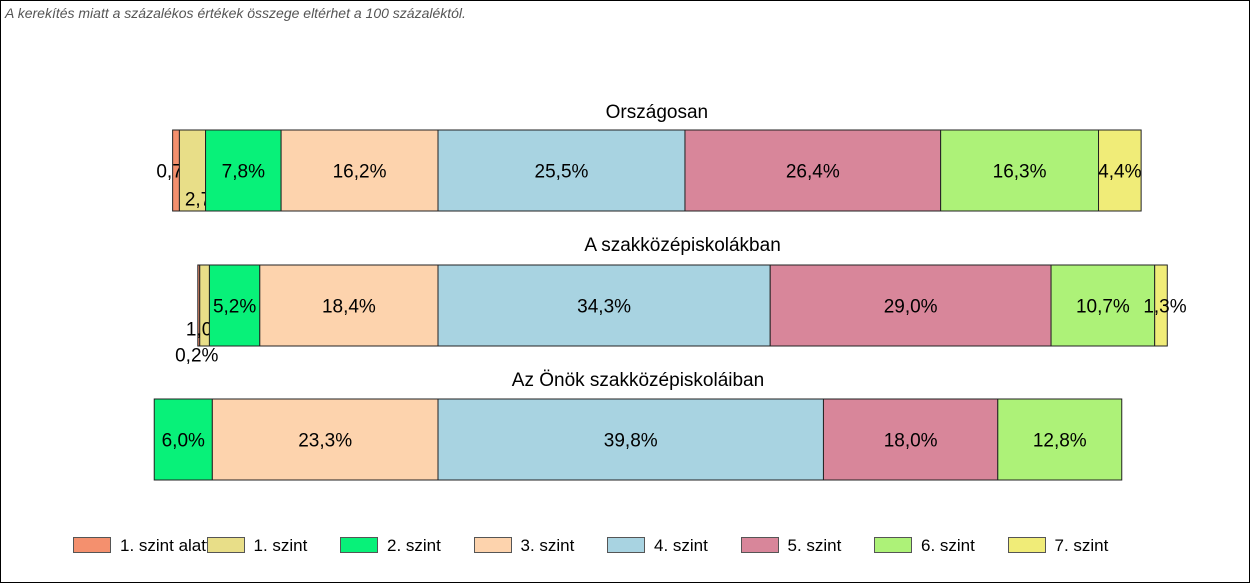 This screenshot has height=583, width=1250. I want to click on data-label: 16,3%, so click(1020, 172).